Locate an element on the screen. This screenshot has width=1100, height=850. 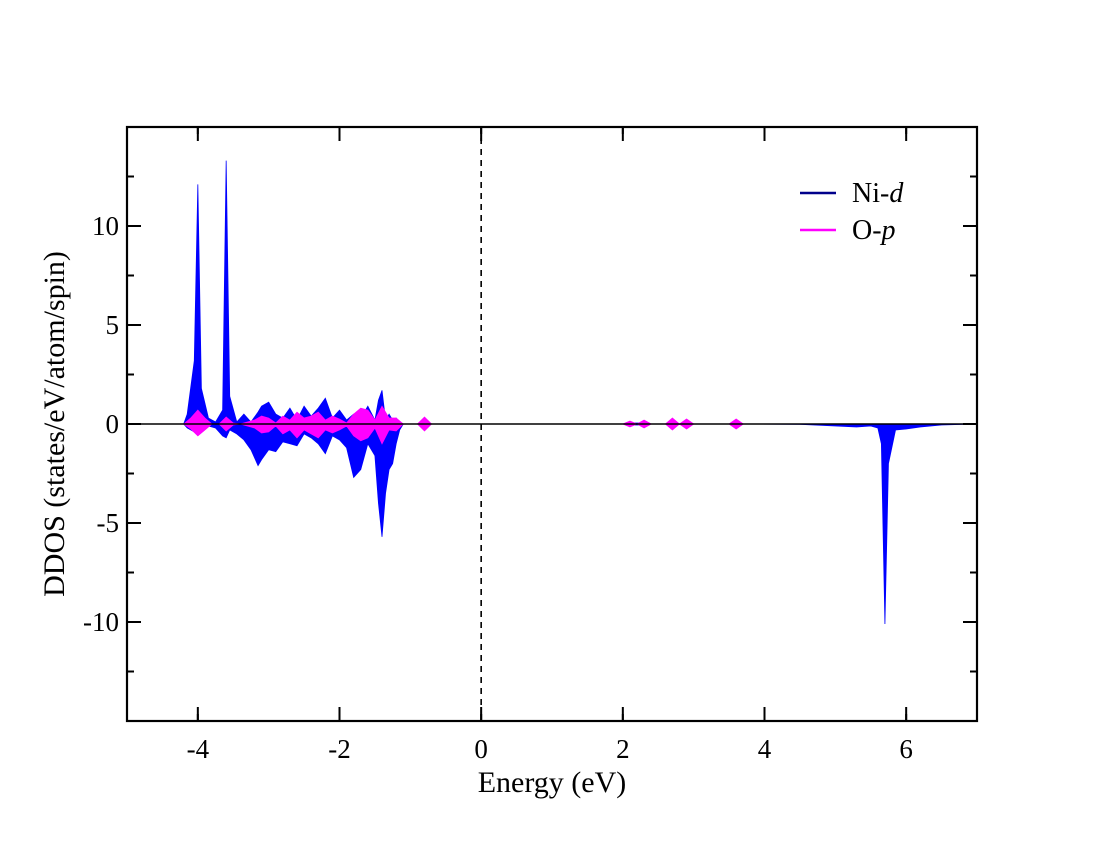
legend-label-o-p: O-p is located at coordinates (874, 230).